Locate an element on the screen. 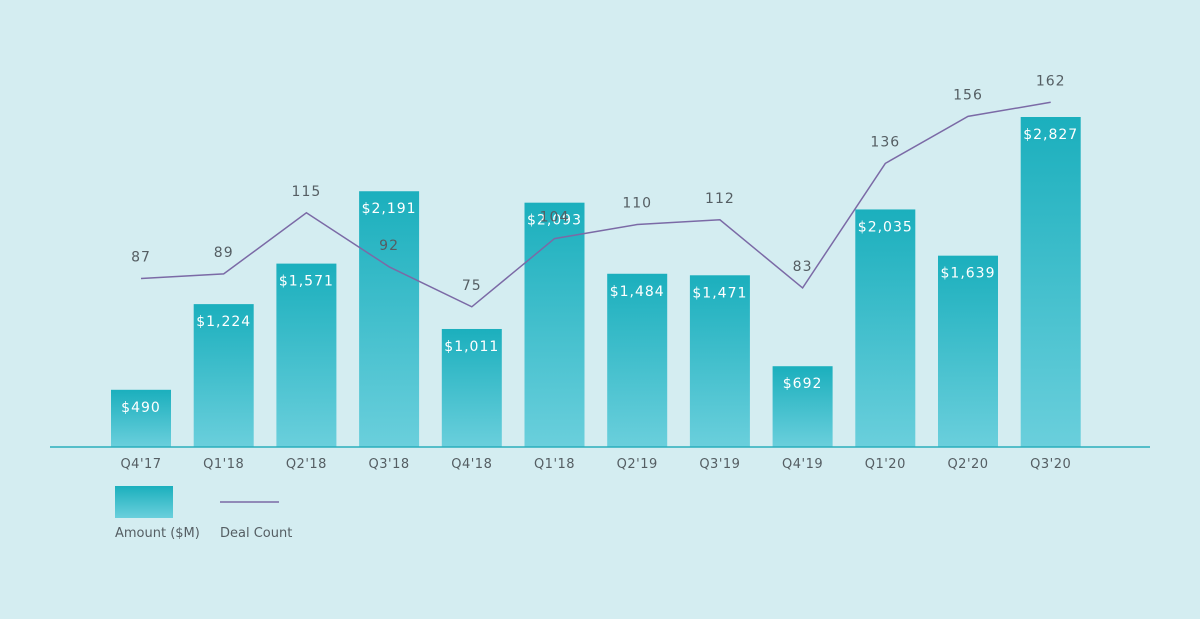  category-label: Q3'19 is located at coordinates (719, 464).